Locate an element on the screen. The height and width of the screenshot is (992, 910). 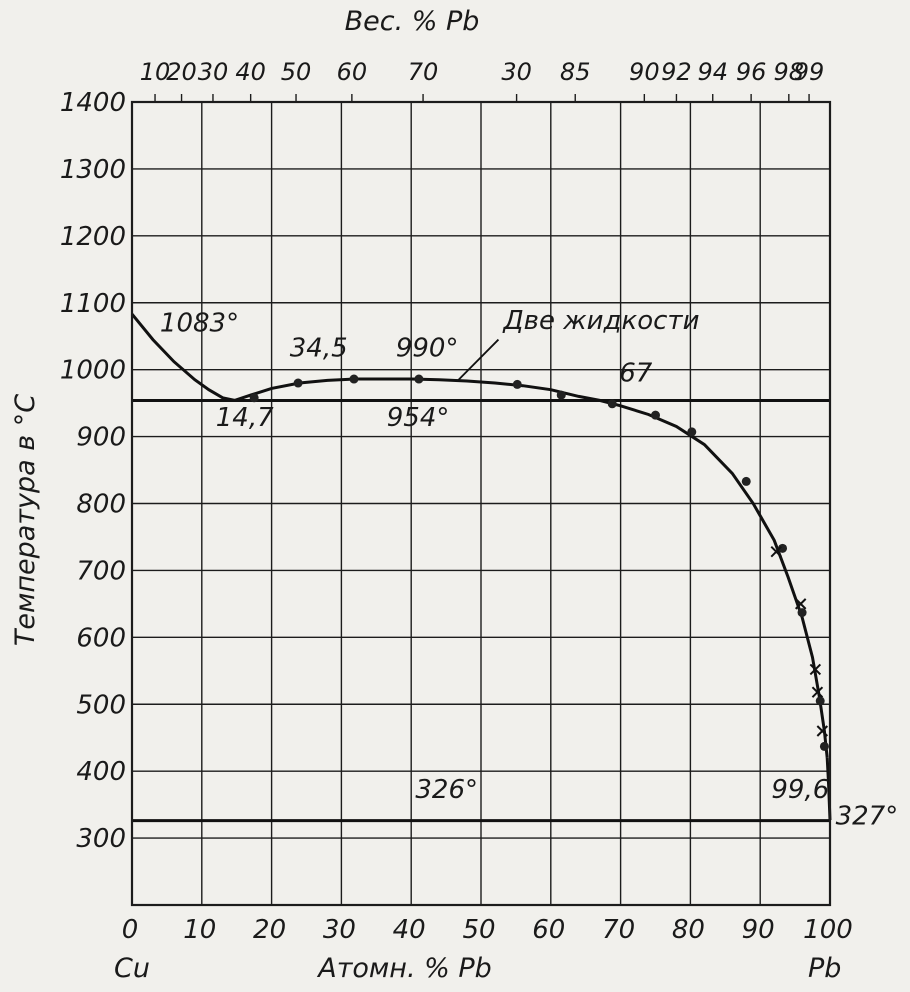
y-tick-label: 1400 is located at coordinates (93, 103).